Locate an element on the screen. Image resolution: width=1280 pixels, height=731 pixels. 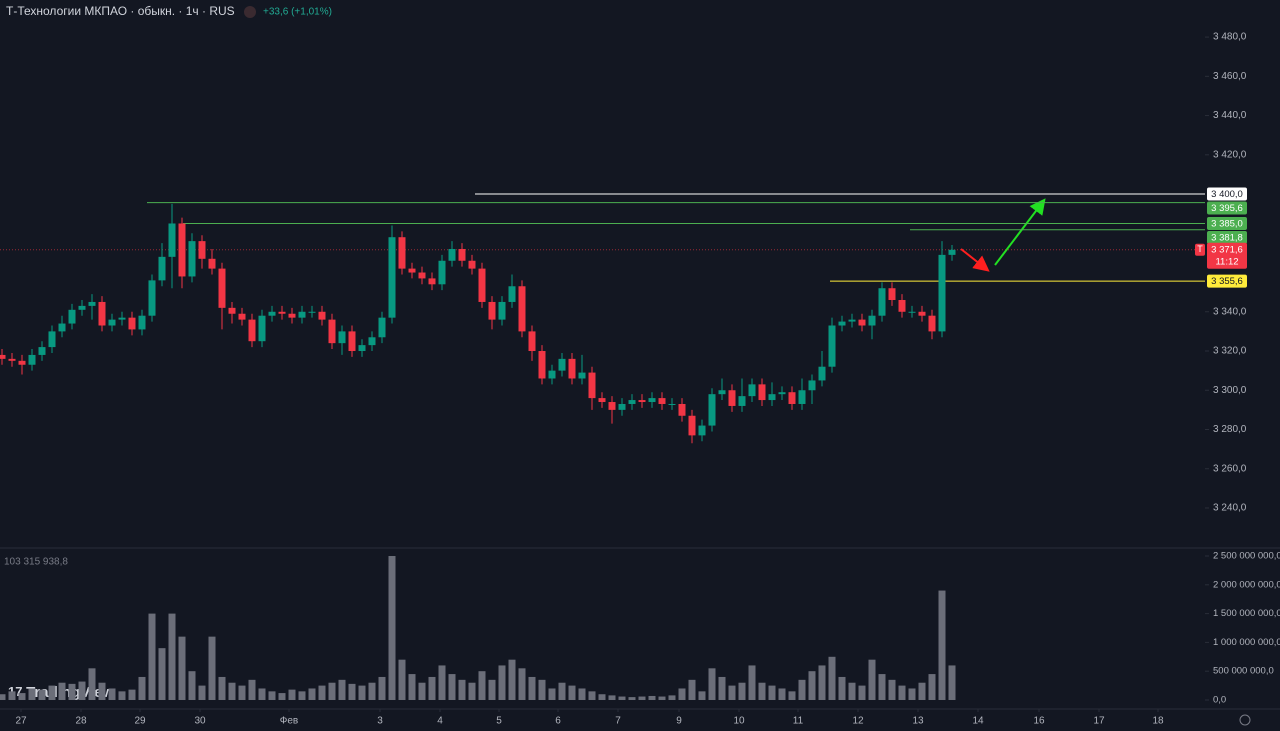
settings-icon is located at coordinates (1245, 720).